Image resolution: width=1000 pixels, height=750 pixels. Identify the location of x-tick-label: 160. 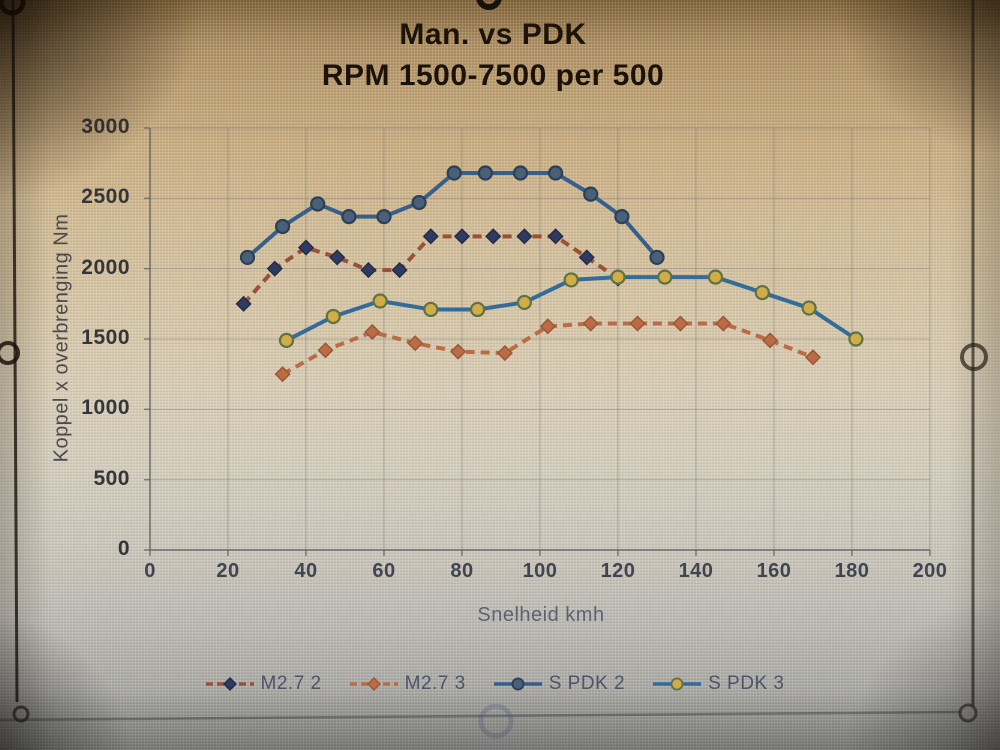
(774, 571).